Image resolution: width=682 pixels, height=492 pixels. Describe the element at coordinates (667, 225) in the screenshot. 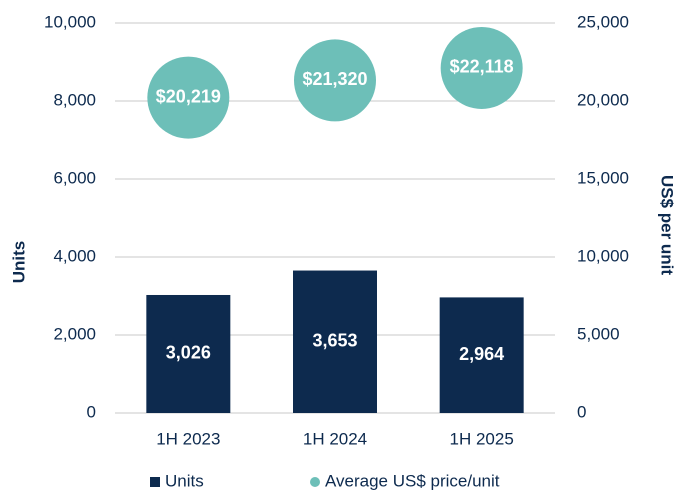

I see `y2-axis-title: US$ per unit` at that location.